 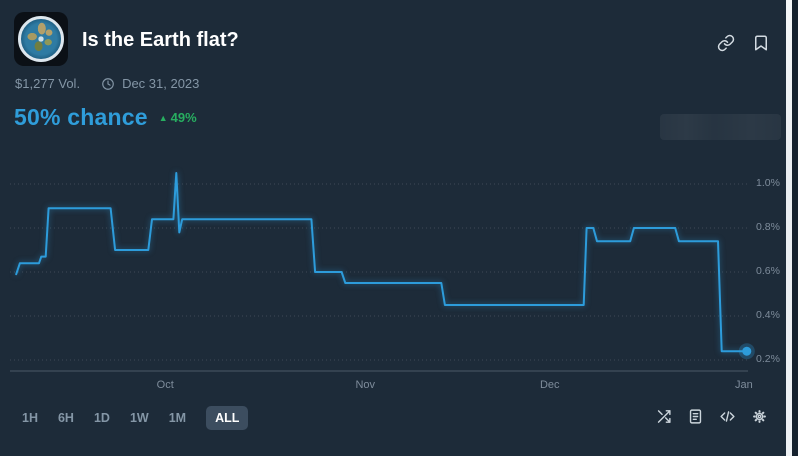 I want to click on y-tick-label: 0.8%, so click(x=768, y=227).